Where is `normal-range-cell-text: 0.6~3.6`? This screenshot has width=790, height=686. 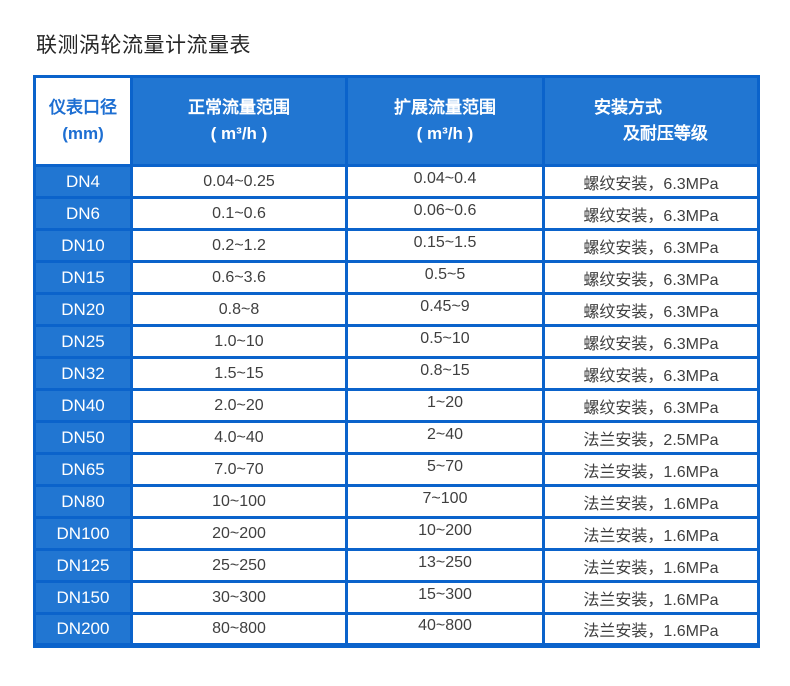 normal-range-cell-text: 0.6~3.6 is located at coordinates (239, 277).